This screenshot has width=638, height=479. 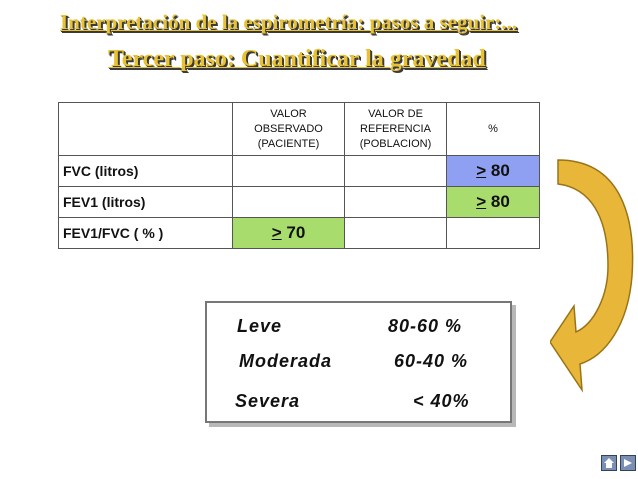 What do you see at coordinates (592, 276) in the screenshot?
I see `curved-arrow-icon` at bounding box center [592, 276].